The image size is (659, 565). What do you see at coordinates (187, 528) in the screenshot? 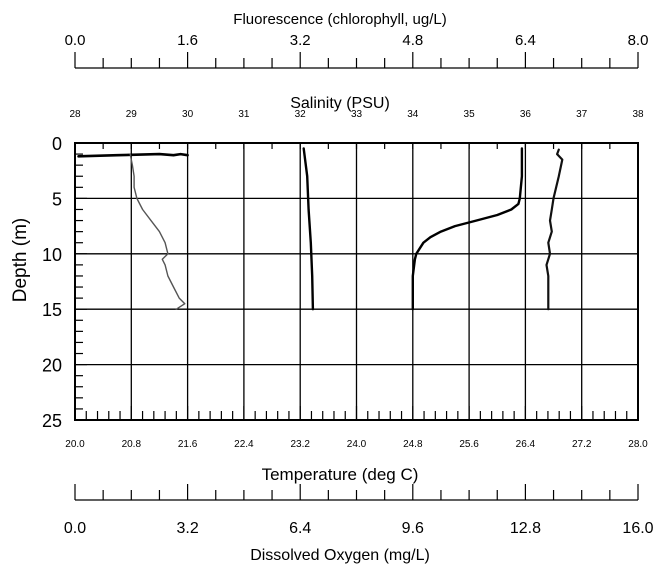
I see `oxygen-tick-label: 3.2` at bounding box center [187, 528].